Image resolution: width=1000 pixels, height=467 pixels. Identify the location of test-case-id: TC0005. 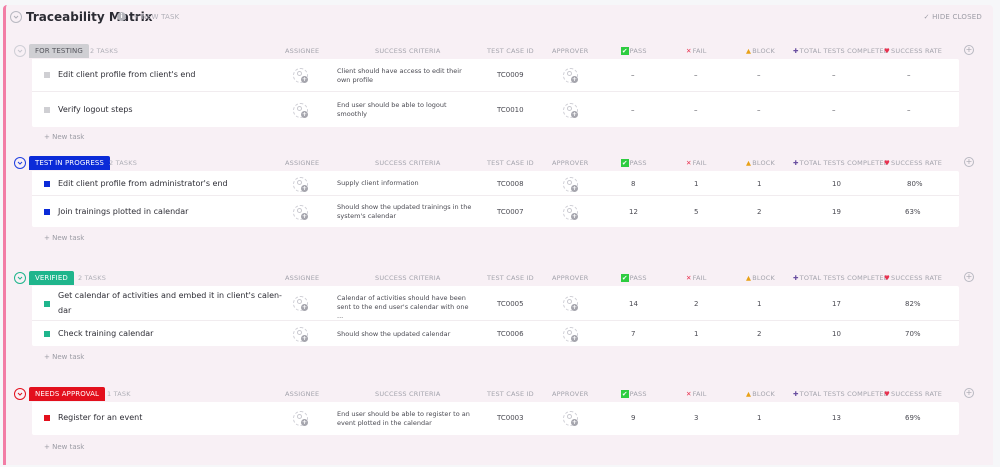
(510, 304).